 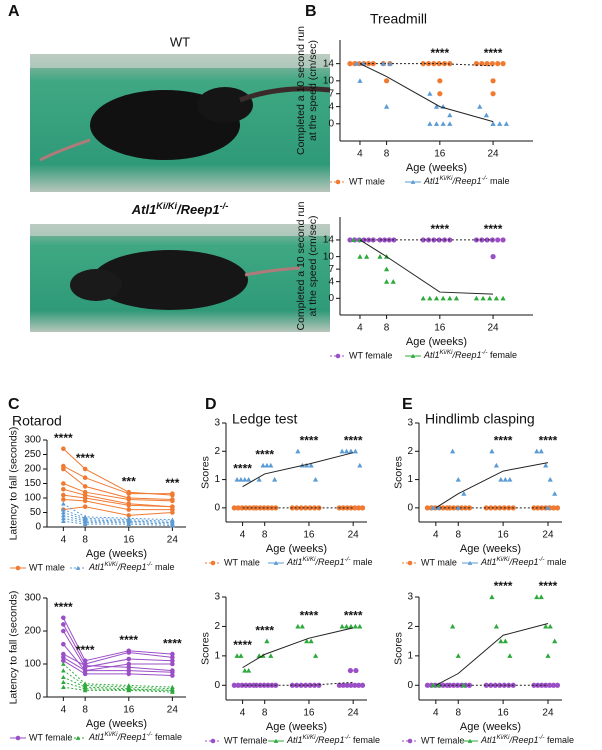 What do you see at coordinates (548, 713) in the screenshot?
I see `x-tick-label: 24` at bounding box center [548, 713].